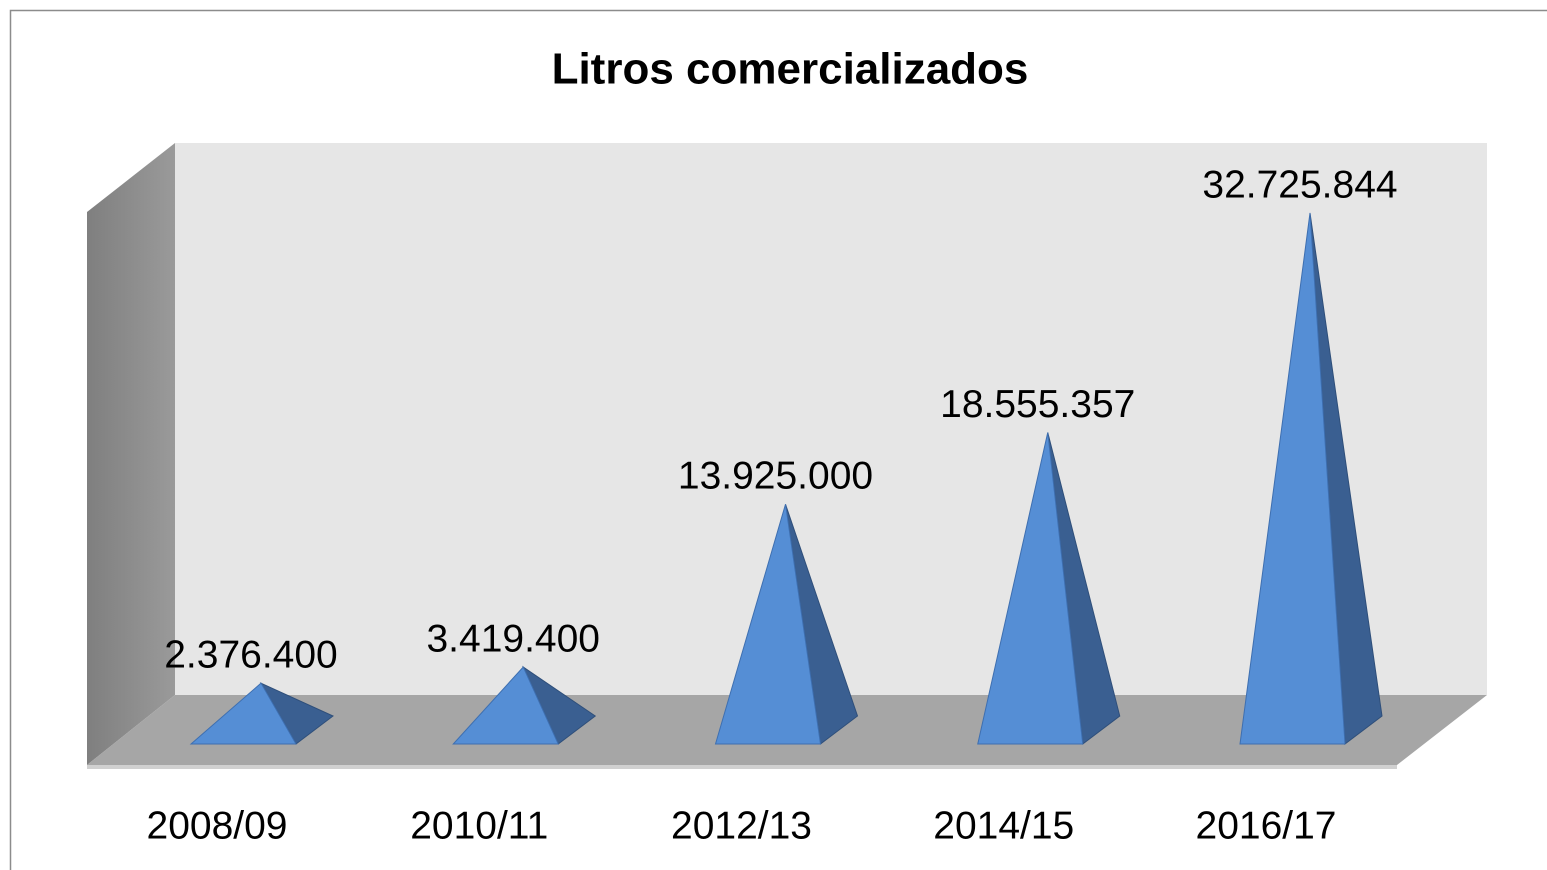 This screenshot has height=870, width=1547. I want to click on value-label: 3.419.400, so click(513, 638).